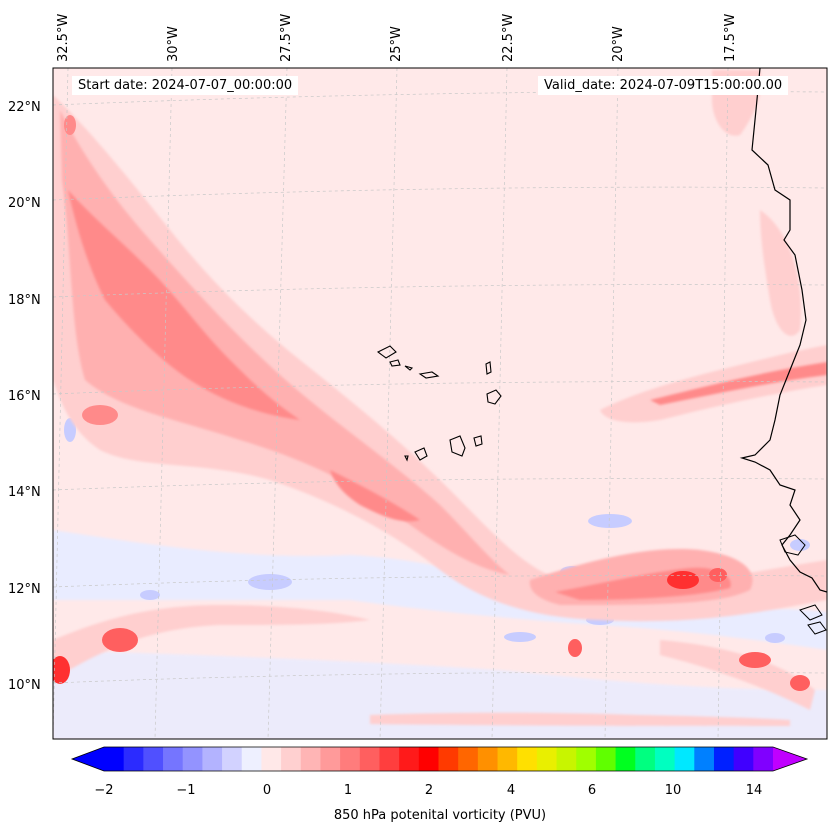  What do you see at coordinates (730, 38) in the screenshot?
I see `lon-label: 17.5°W` at bounding box center [730, 38].